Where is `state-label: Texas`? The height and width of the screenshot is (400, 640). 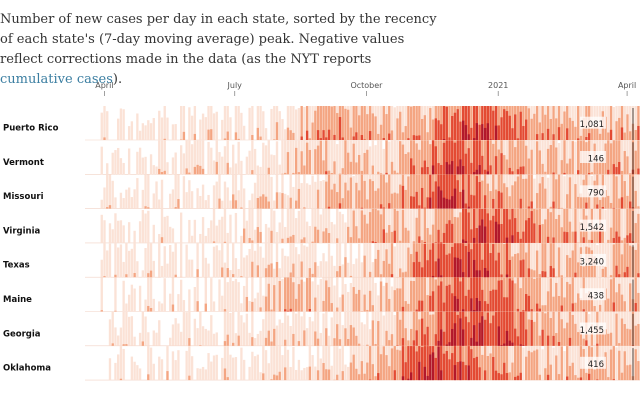
state-label: Texas is located at coordinates (16, 266).